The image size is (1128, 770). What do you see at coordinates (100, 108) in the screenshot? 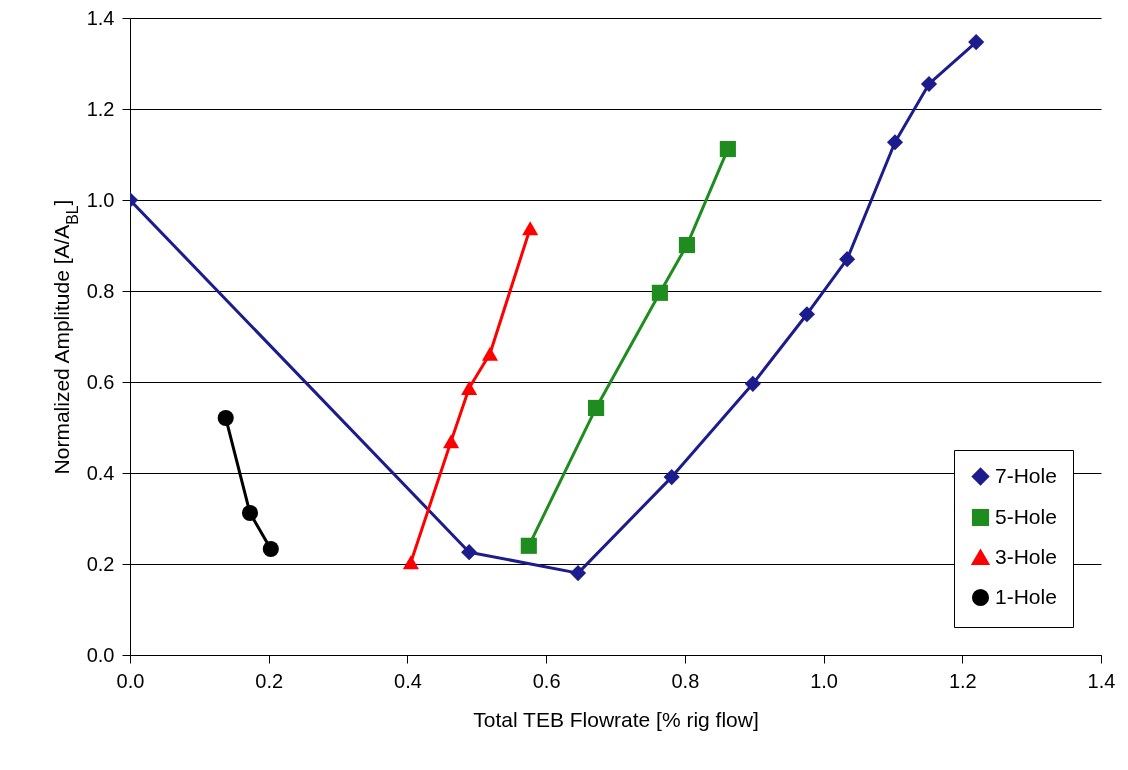
I see `y-tick-label: 1.2` at bounding box center [100, 108].